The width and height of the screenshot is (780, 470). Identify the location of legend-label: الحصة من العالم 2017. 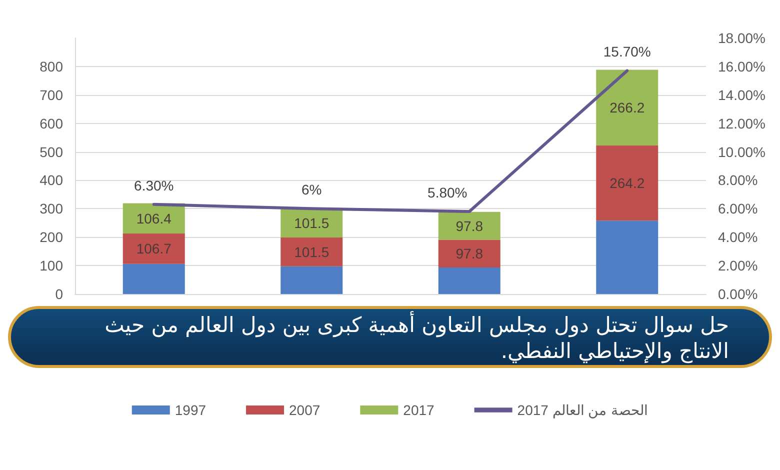
(582, 410).